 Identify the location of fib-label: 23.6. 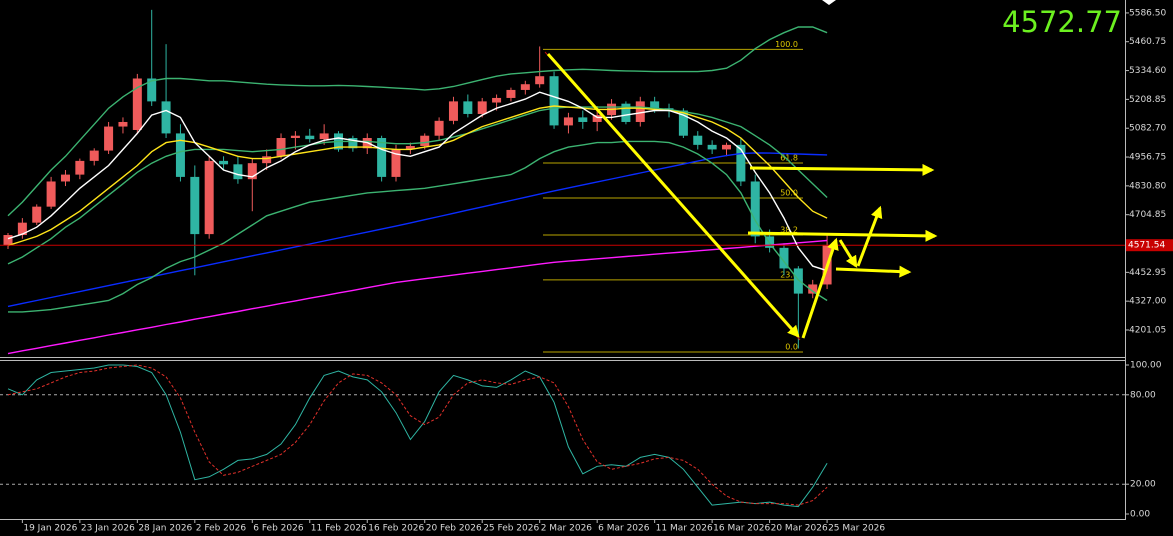
(789, 274).